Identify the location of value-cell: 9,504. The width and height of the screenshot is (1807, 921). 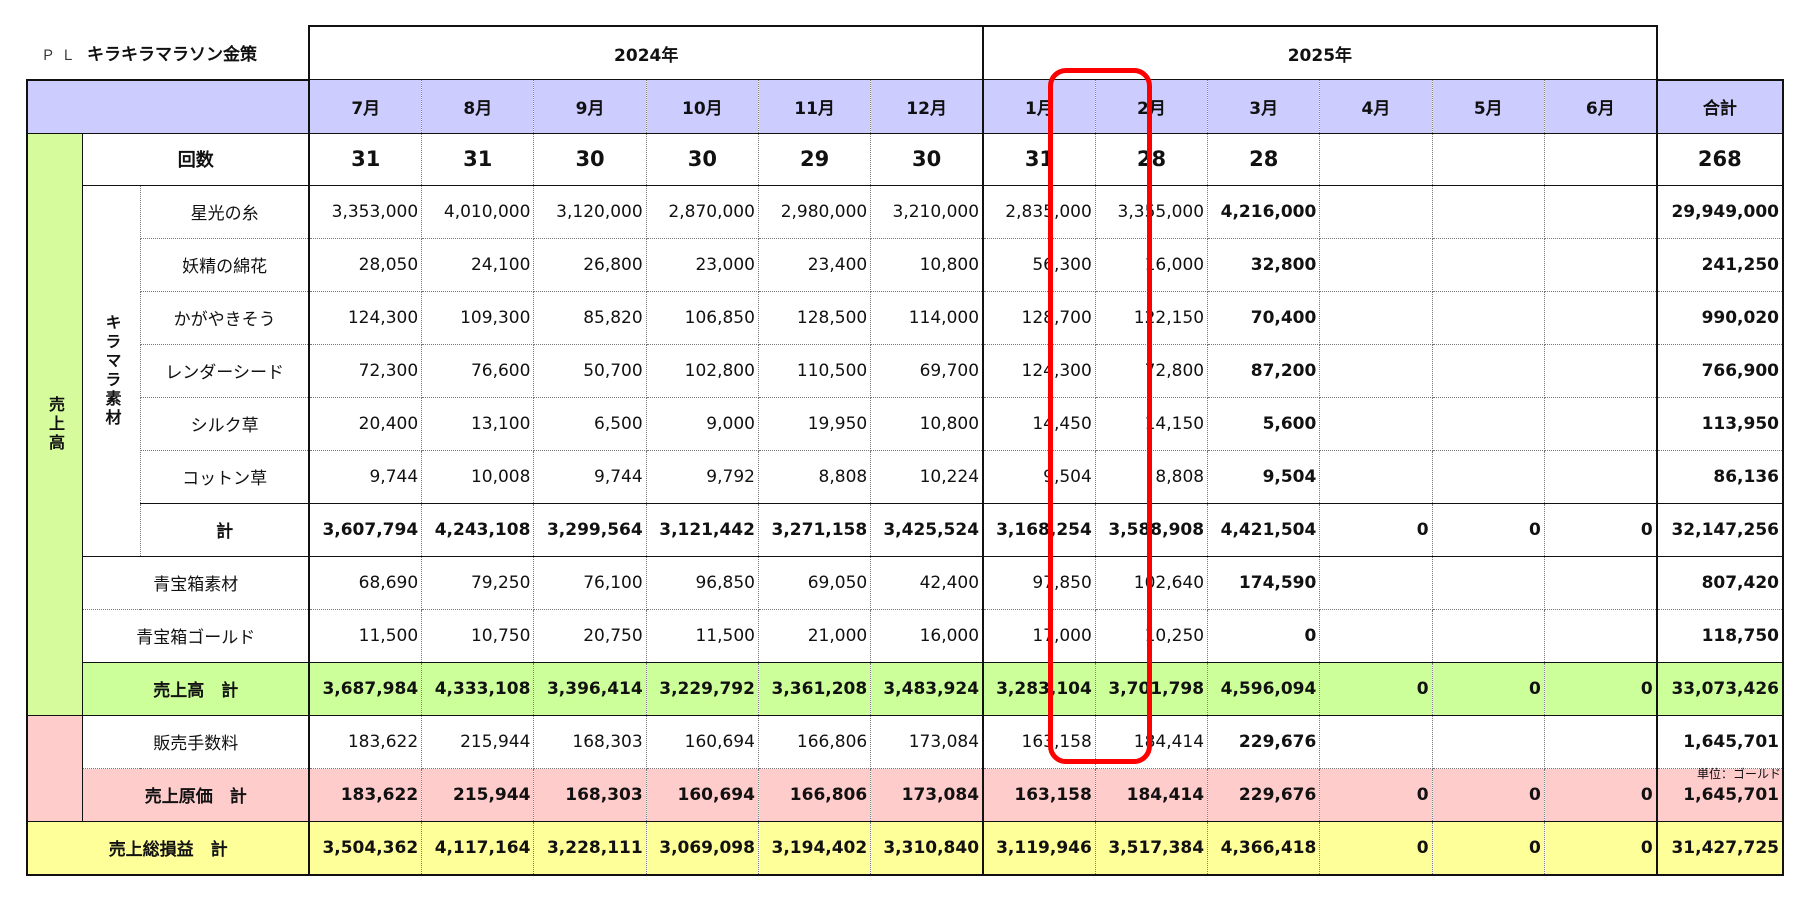
(1039, 476).